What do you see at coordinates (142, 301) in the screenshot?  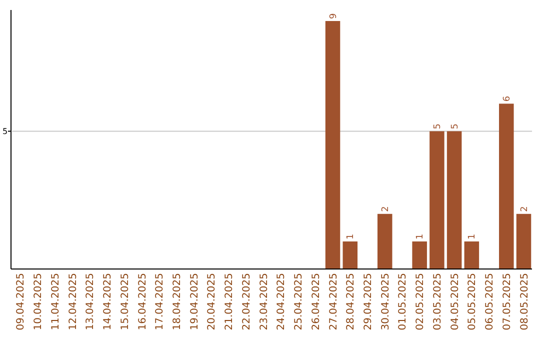 I see `x-tick-label: 16.04.2025` at bounding box center [142, 301].